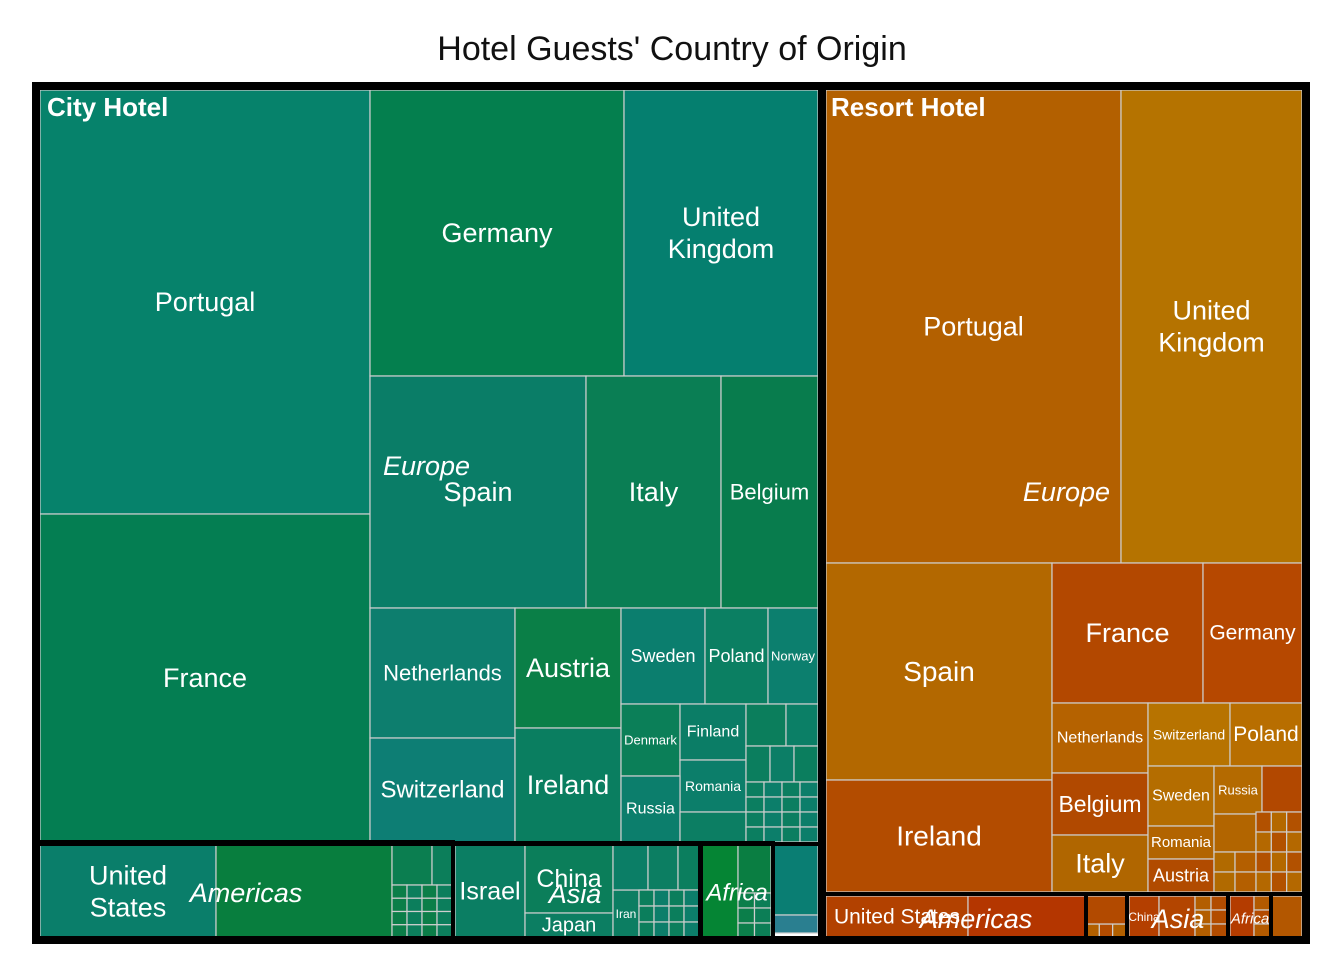 The image size is (1344, 960). What do you see at coordinates (477, 492) in the screenshot?
I see `city-hotel-spain-label: Spain` at bounding box center [477, 492].